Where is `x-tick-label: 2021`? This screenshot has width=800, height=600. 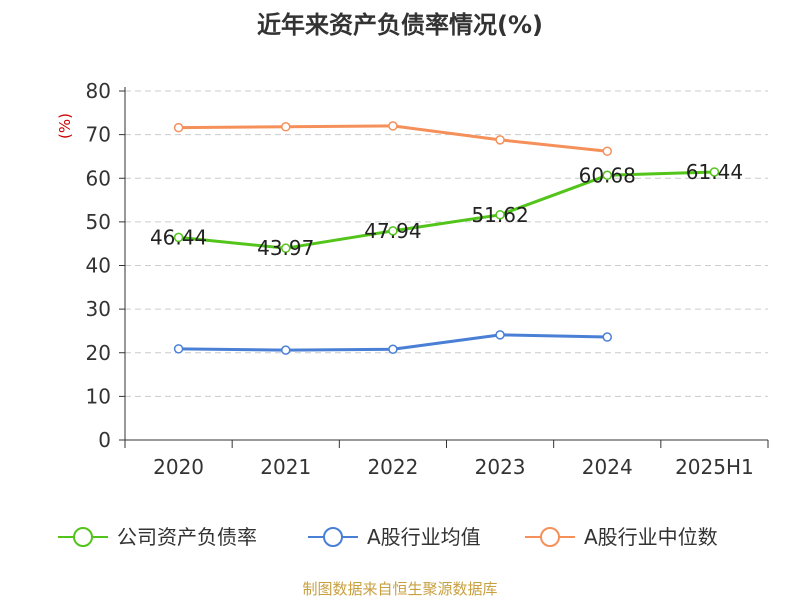 x-tick-label: 2021 is located at coordinates (285, 467).